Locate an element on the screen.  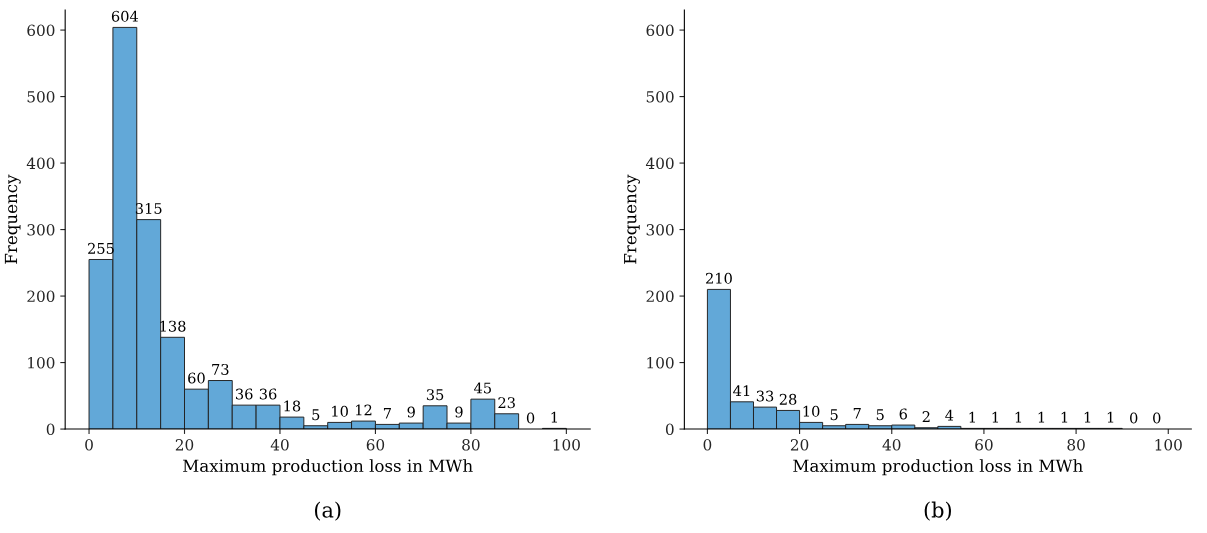
data-label: 18 is located at coordinates (292, 406).